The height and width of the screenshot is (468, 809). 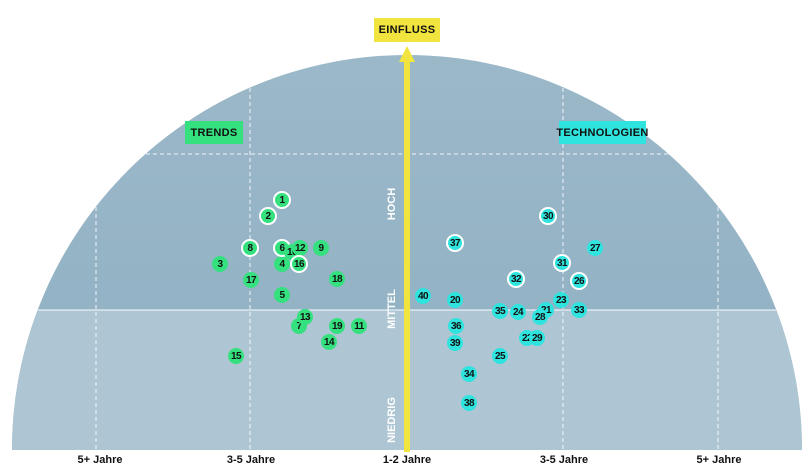 What do you see at coordinates (321, 248) in the screenshot?
I see `trend-point-9: 9` at bounding box center [321, 248].